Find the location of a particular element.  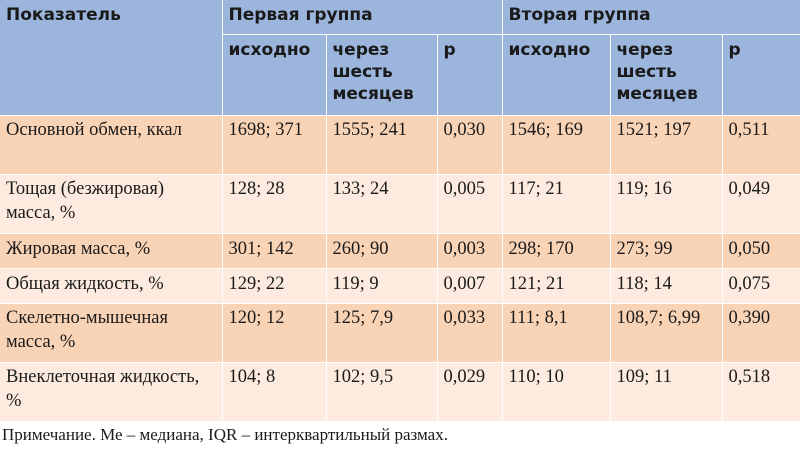

cell-g1-six-months: 1555; 241 is located at coordinates (382, 145).